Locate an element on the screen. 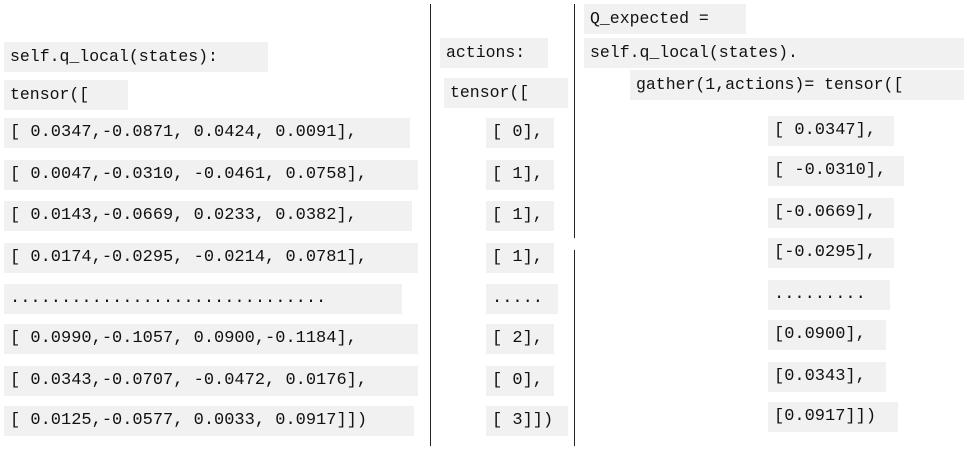  actions-row: [ 3]]) is located at coordinates (527, 421).